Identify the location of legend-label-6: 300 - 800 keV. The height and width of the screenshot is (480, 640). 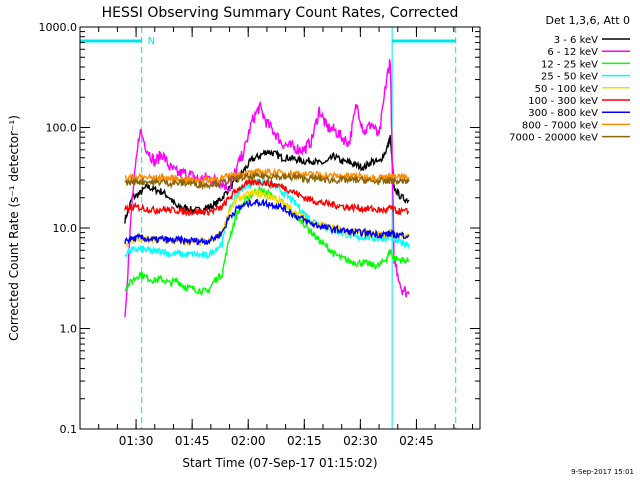
(563, 113).